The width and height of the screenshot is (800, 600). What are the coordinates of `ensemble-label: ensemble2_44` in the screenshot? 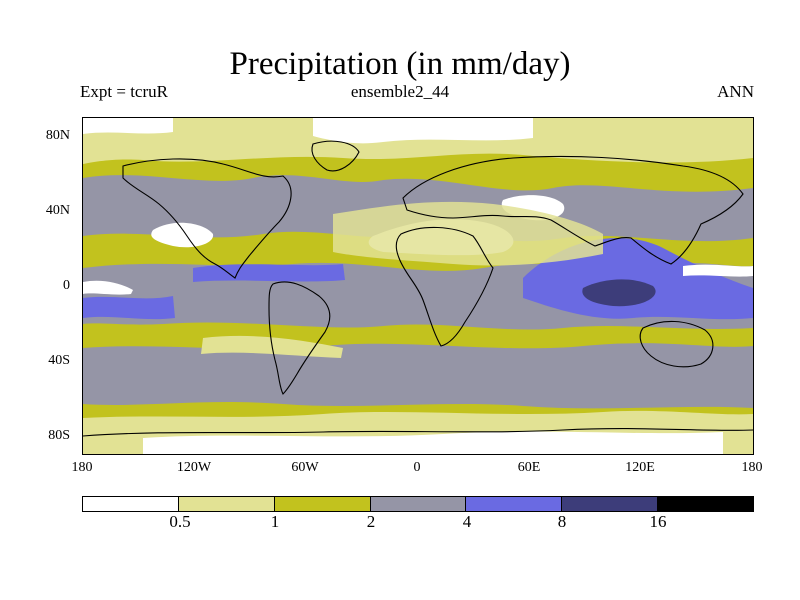 It's located at (400, 91).